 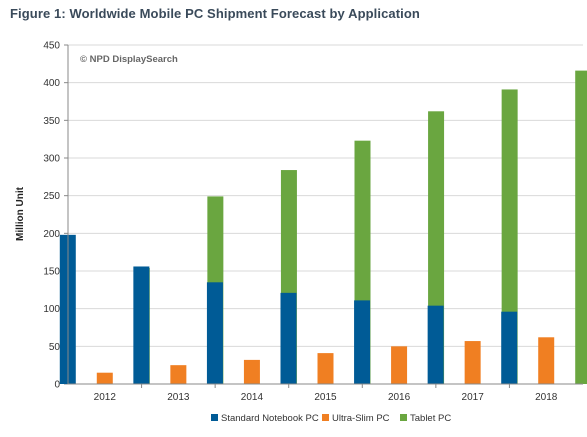 I want to click on bar-standard-notebook-pc-2015, so click(x=288, y=338).